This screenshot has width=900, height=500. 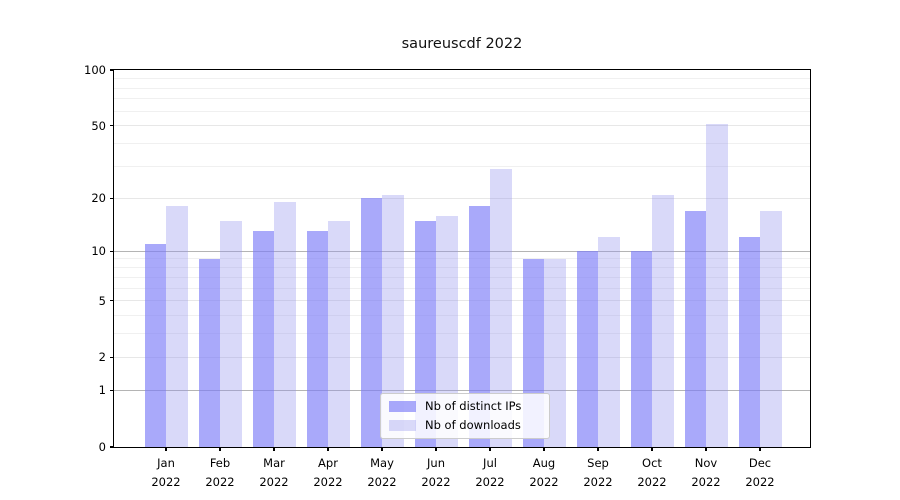 What do you see at coordinates (695, 328) in the screenshot?
I see `bar-nb-of-distinct-ips-nov` at bounding box center [695, 328].